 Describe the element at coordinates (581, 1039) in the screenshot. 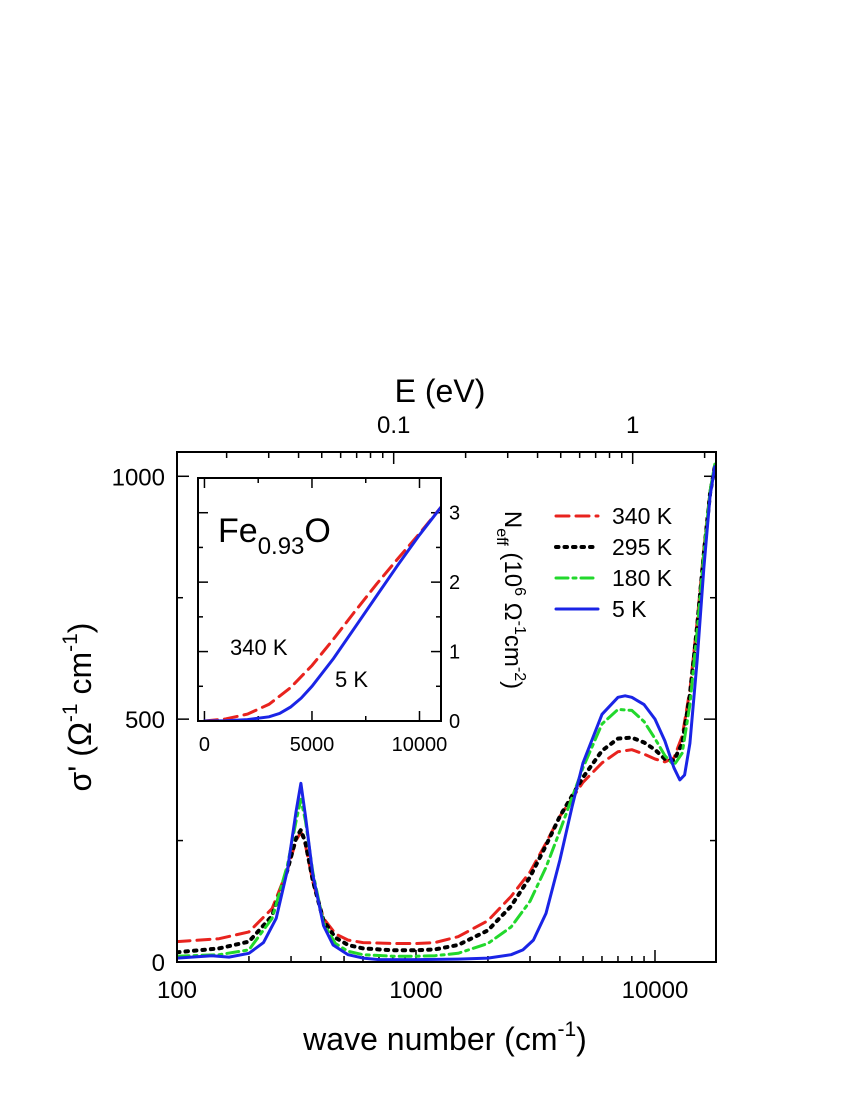

I see `x-axis-label-end: )` at that location.